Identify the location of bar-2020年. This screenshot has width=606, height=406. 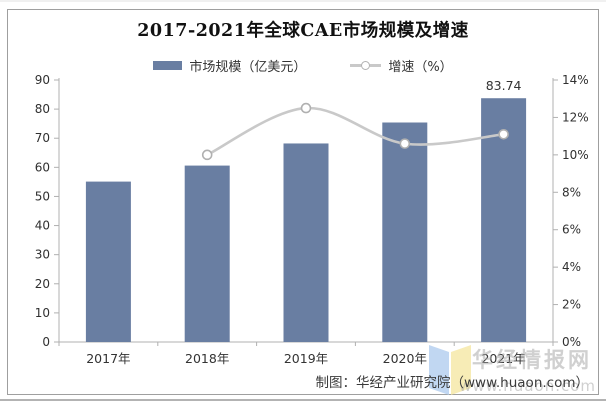
(405, 232).